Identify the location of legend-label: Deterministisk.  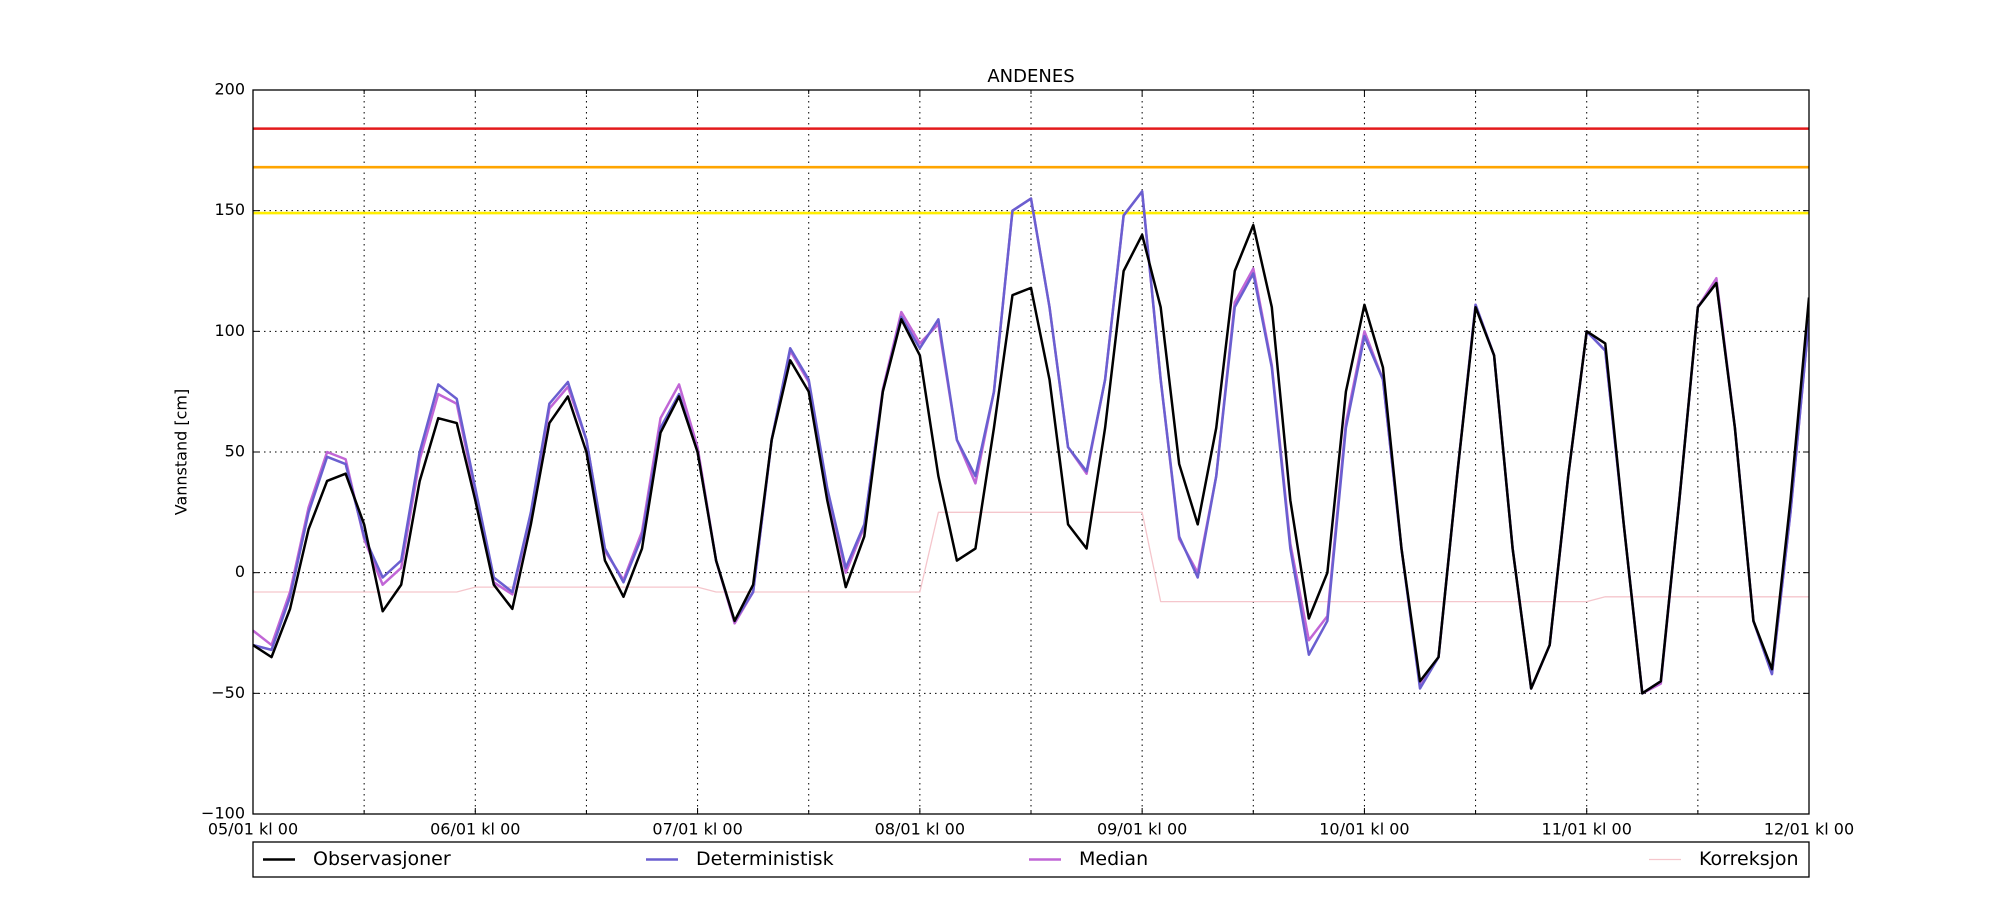
(765, 859).